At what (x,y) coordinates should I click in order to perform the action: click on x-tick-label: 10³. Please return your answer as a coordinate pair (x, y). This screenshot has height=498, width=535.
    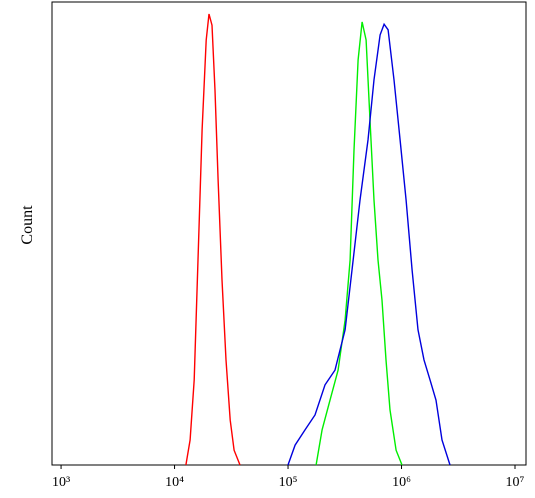
    Looking at the image, I should click on (61, 482).